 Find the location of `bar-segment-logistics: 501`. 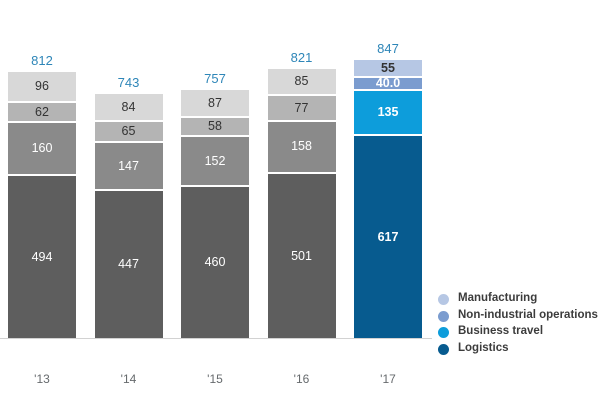

bar-segment-logistics: 501 is located at coordinates (301, 255).